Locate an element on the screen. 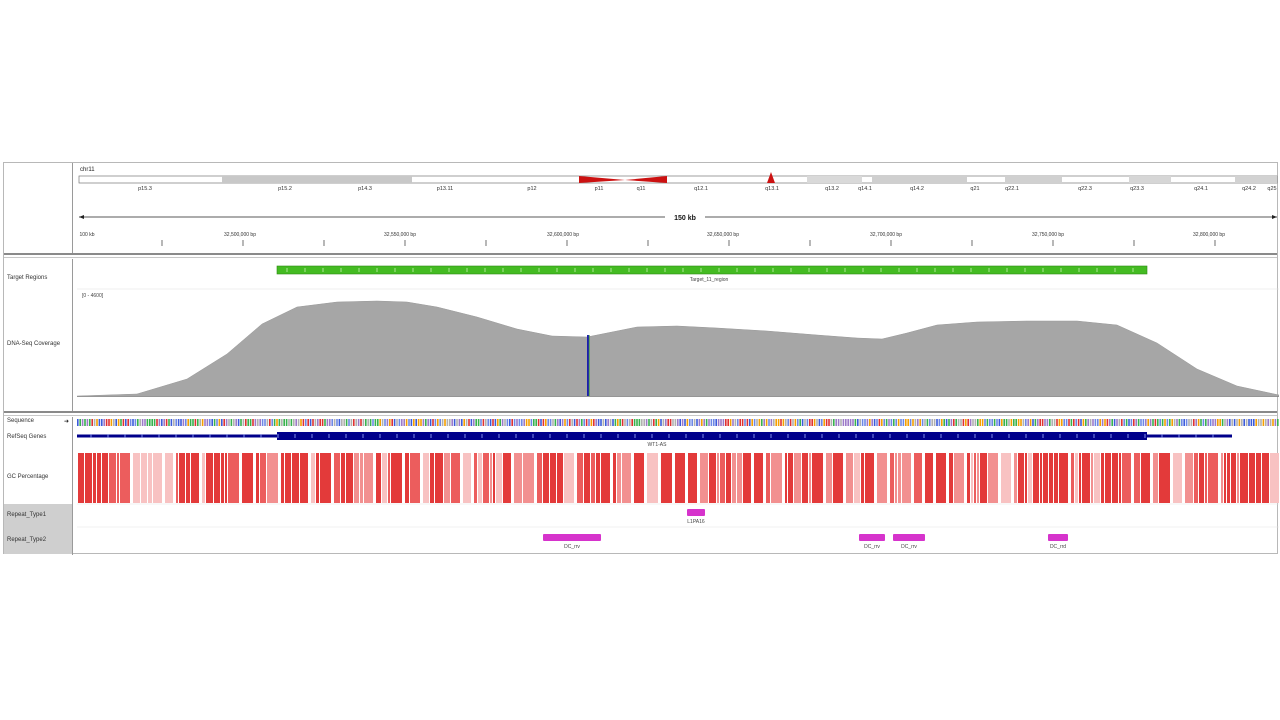 The image size is (1280, 720). refseq-track-label: RefSeq Genes is located at coordinates (27, 437).